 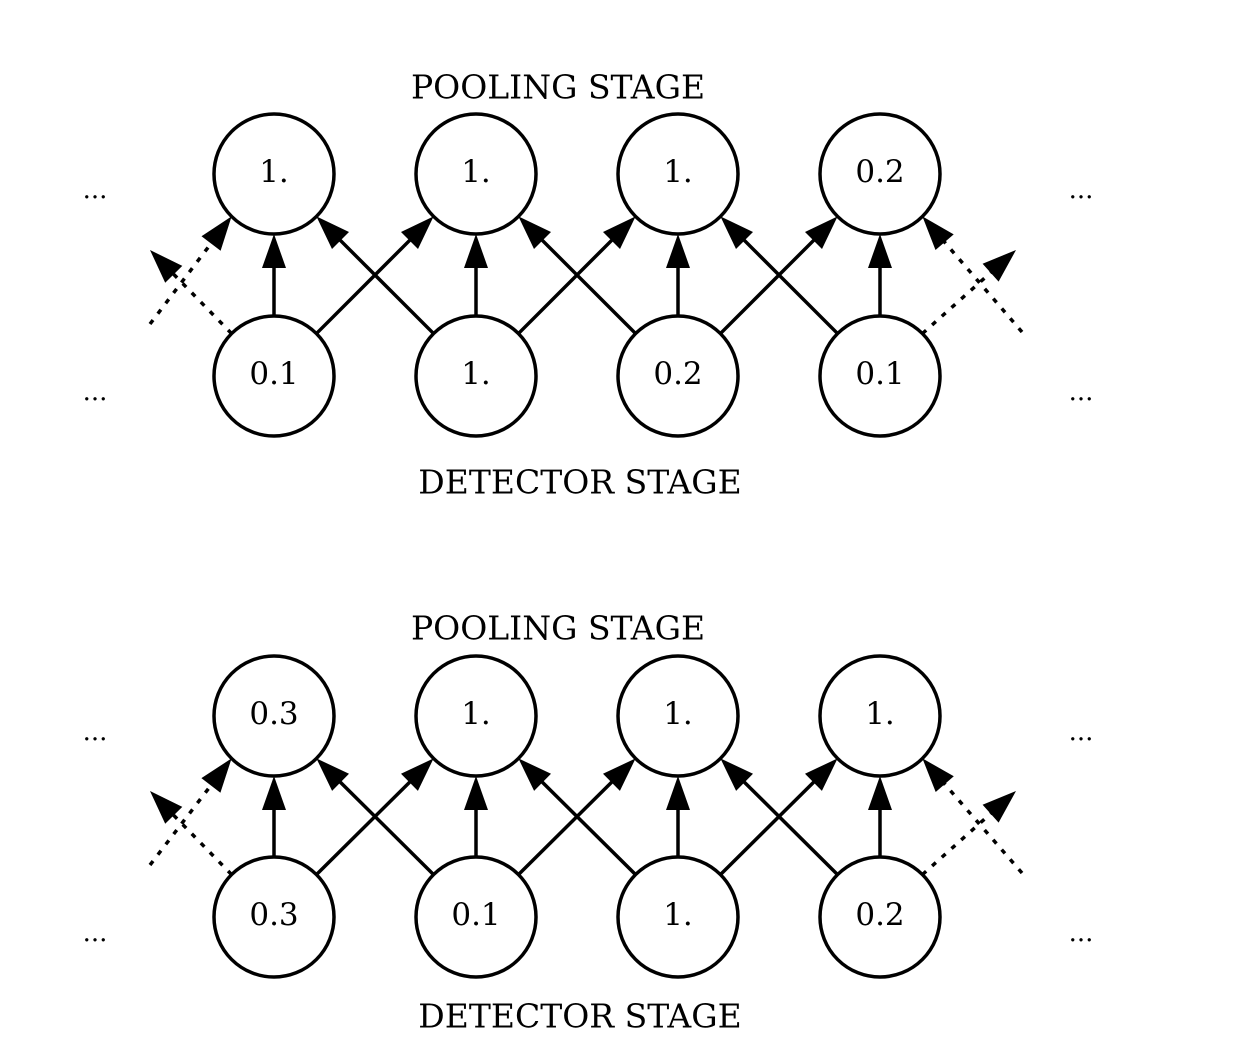 I want to click on detector-node-1: 0.3, so click(x=274, y=917).